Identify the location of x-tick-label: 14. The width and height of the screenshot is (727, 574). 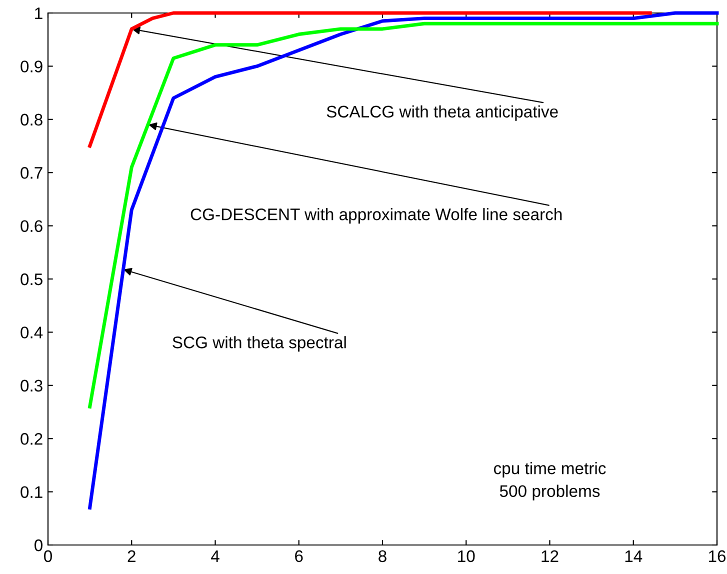
(633, 556).